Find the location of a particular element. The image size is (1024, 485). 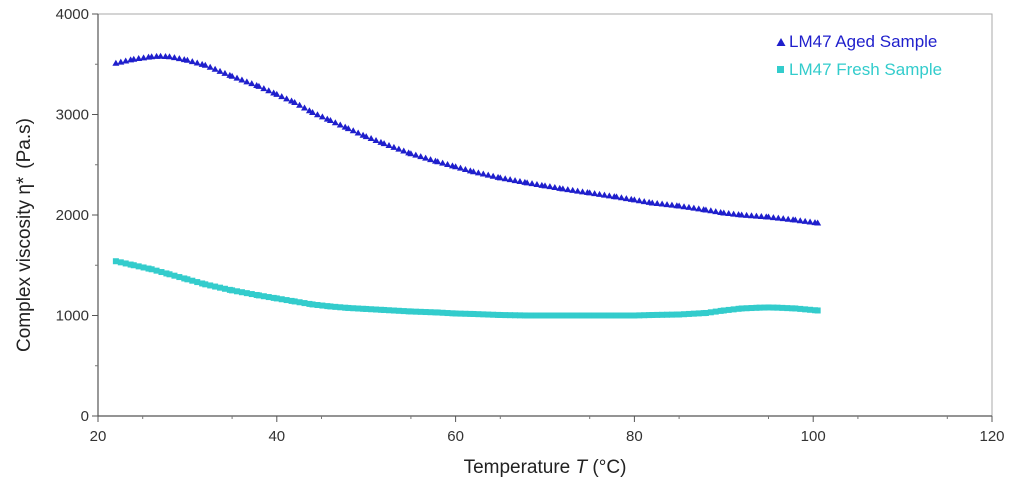

legend-marker-fresh is located at coordinates (780, 69).